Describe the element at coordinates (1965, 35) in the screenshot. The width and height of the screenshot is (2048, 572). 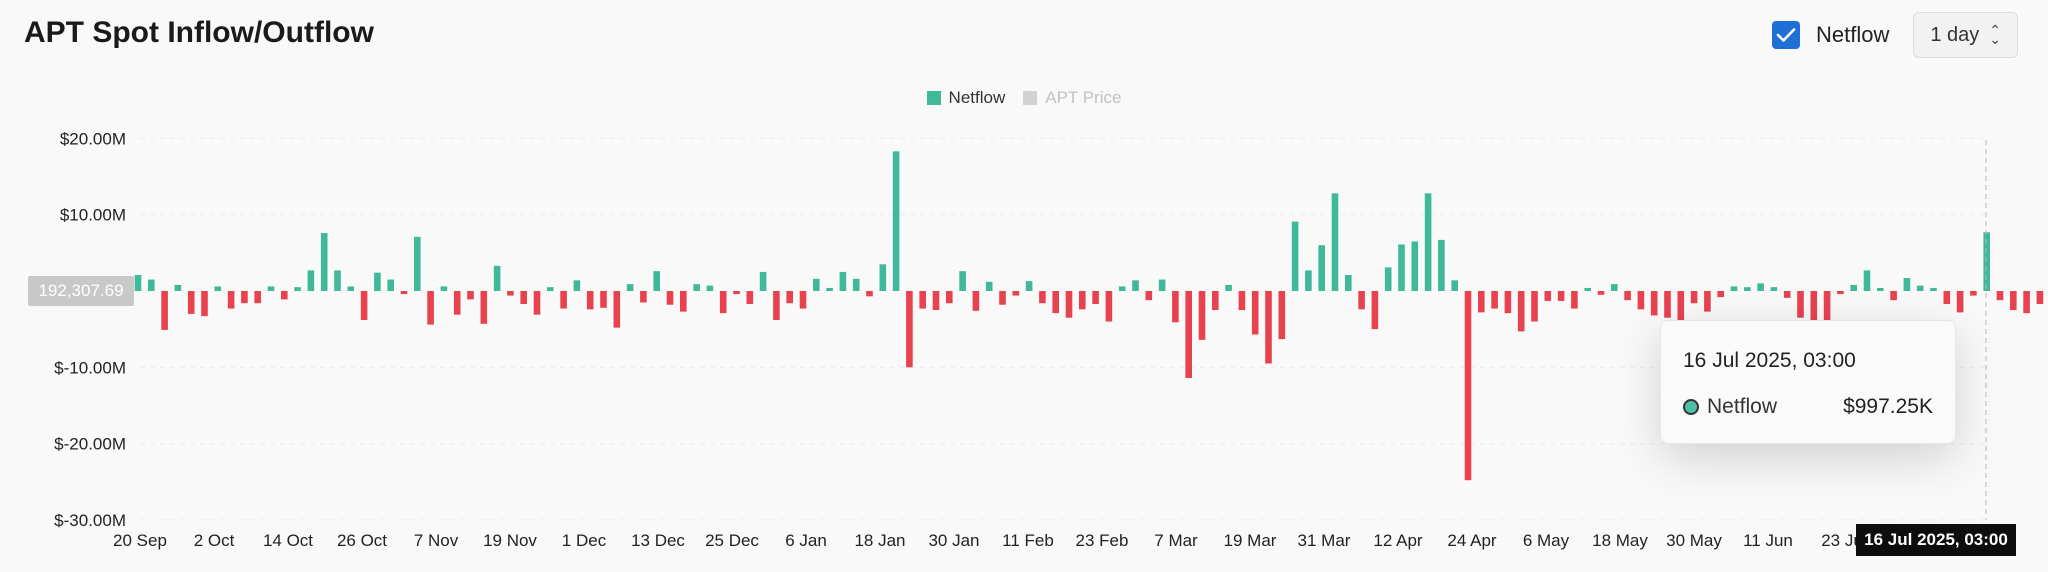
I see `interval-select: 1 day ⌃ ⌄` at that location.